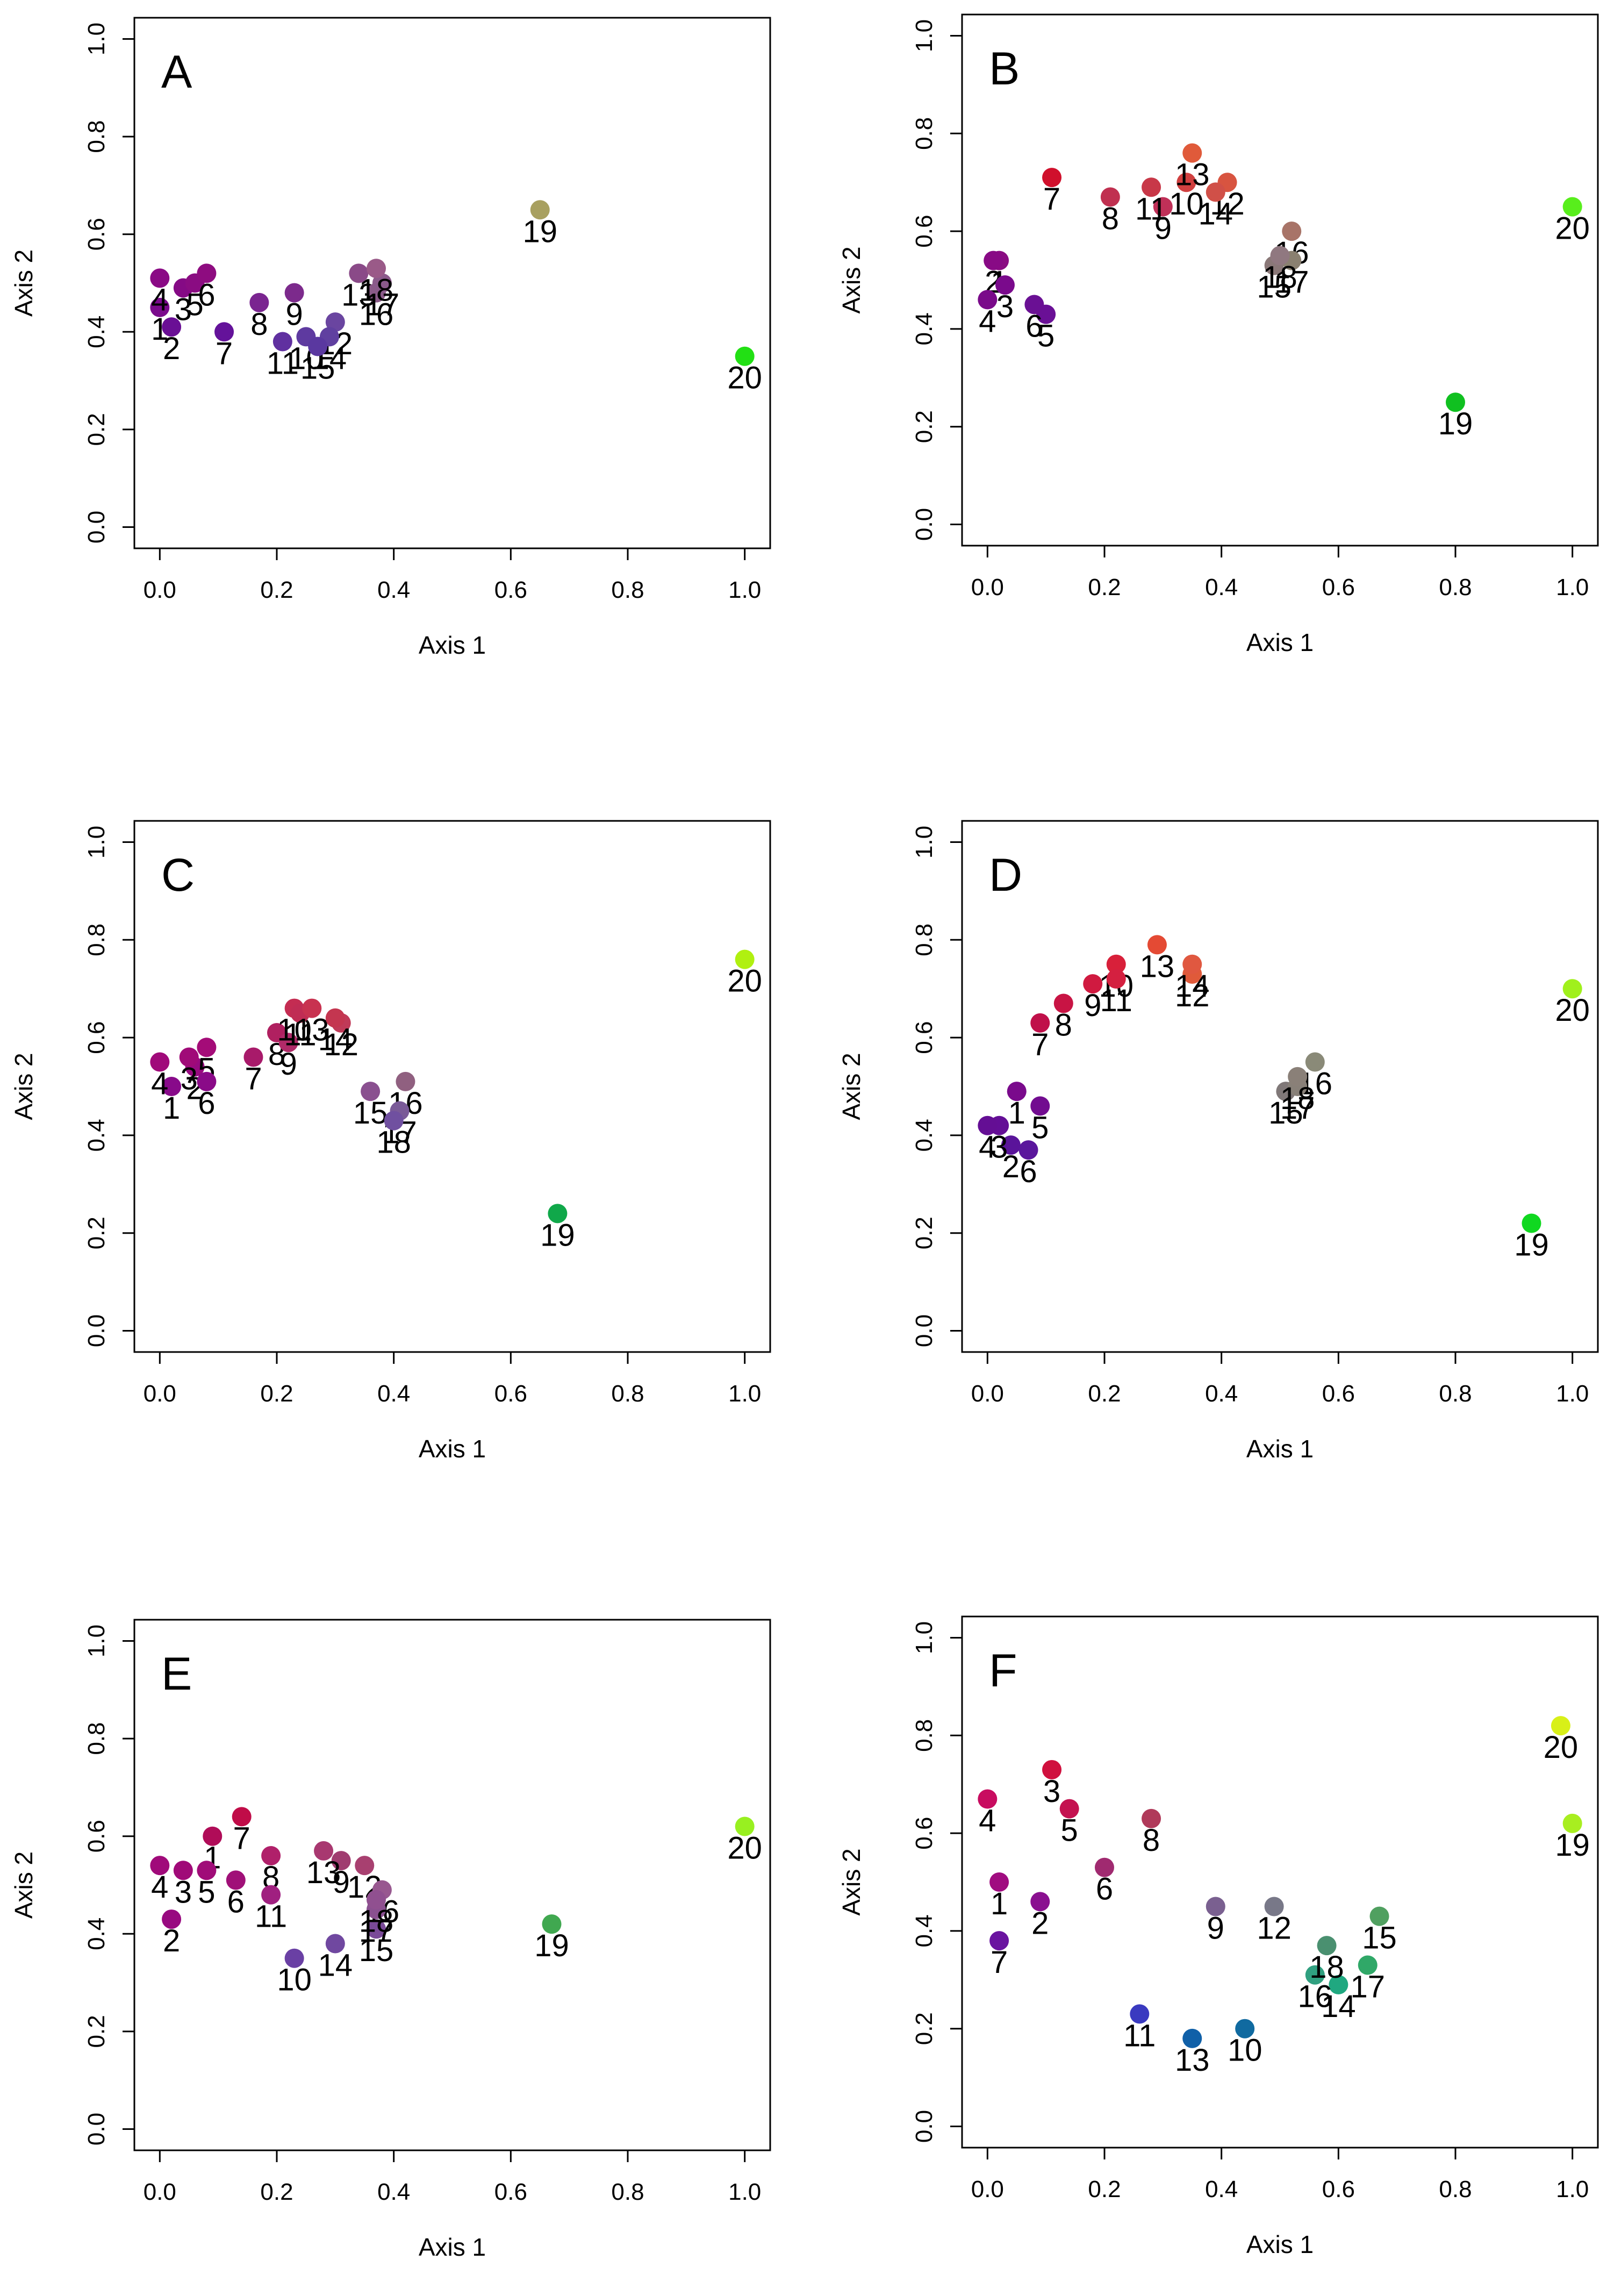 The width and height of the screenshot is (1607, 2296). I want to click on point-label: 15, so click(1285, 1113).